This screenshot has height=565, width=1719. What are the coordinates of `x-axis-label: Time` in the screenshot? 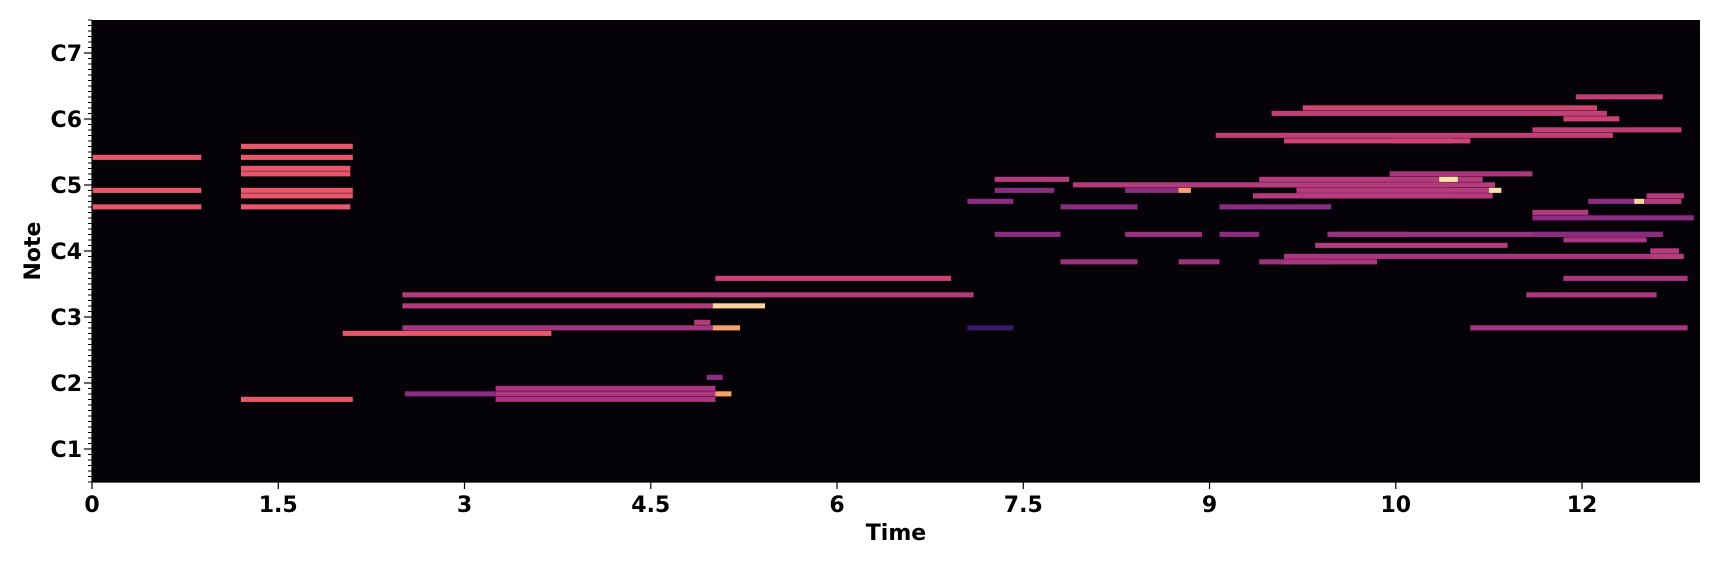 It's located at (896, 533).